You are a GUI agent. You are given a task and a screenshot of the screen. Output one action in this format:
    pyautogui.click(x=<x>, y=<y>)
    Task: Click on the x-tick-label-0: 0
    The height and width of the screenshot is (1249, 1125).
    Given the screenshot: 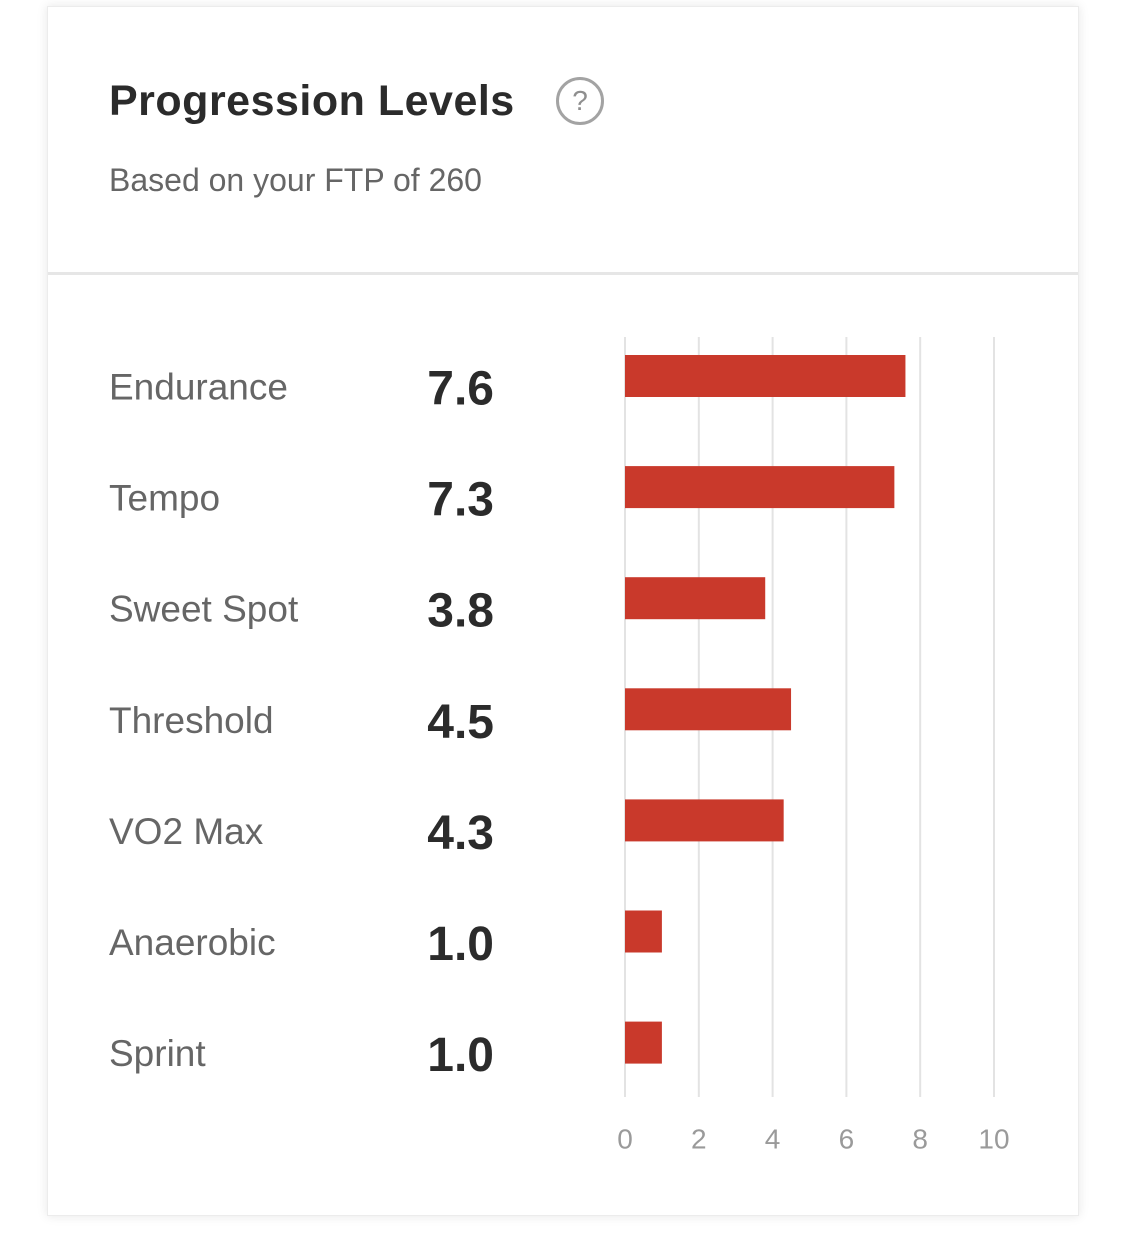 What is the action you would take?
    pyautogui.click(x=625, y=1139)
    